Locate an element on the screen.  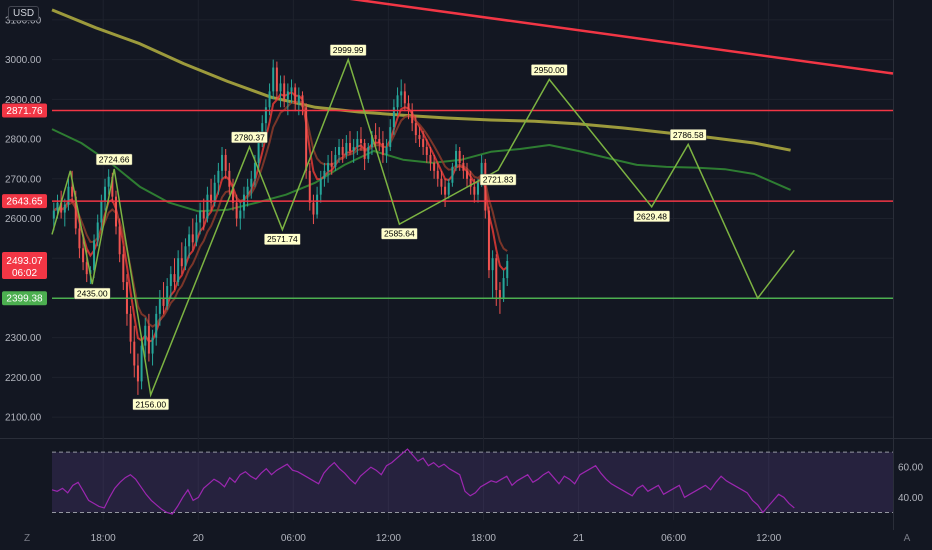
moving-average-line is located at coordinates (421, 170).